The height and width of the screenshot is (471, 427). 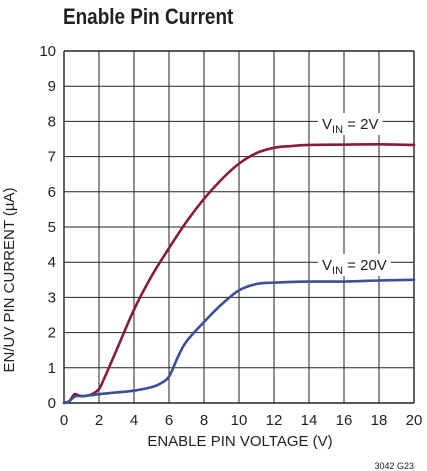 What do you see at coordinates (52, 262) in the screenshot?
I see `y-tick-label: 4` at bounding box center [52, 262].